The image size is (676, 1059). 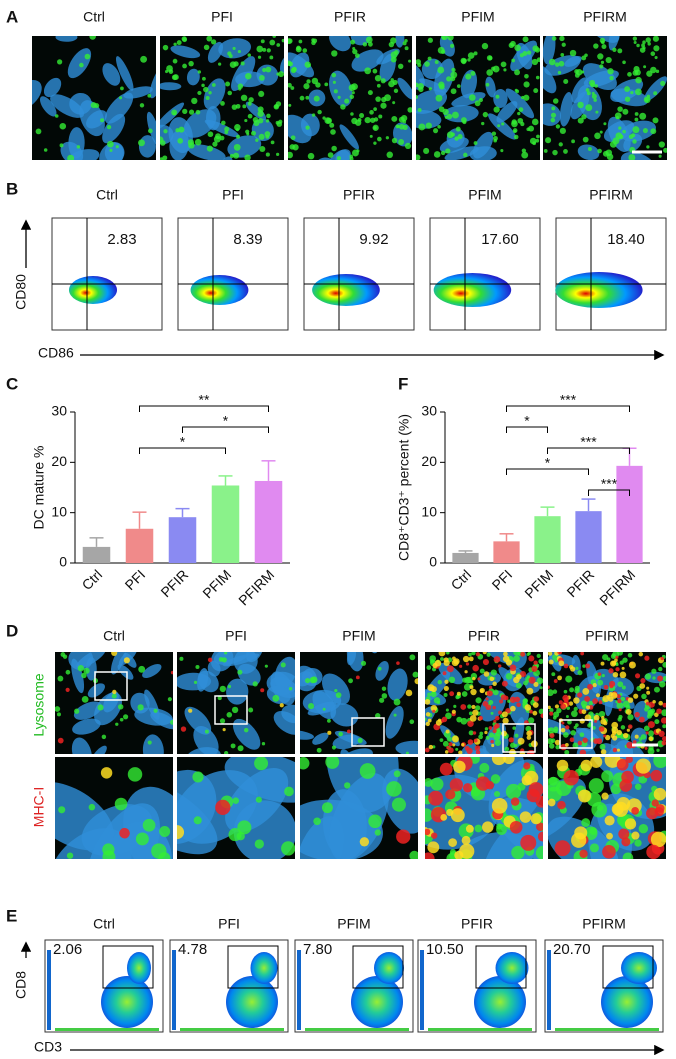 What do you see at coordinates (465, 557) in the screenshot?
I see `bar` at bounding box center [465, 557].